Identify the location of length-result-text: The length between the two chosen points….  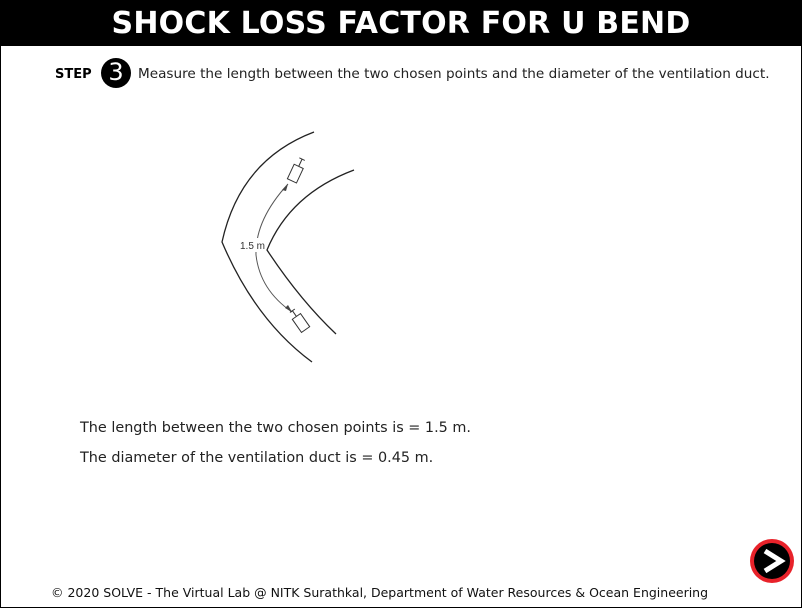
(275, 428).